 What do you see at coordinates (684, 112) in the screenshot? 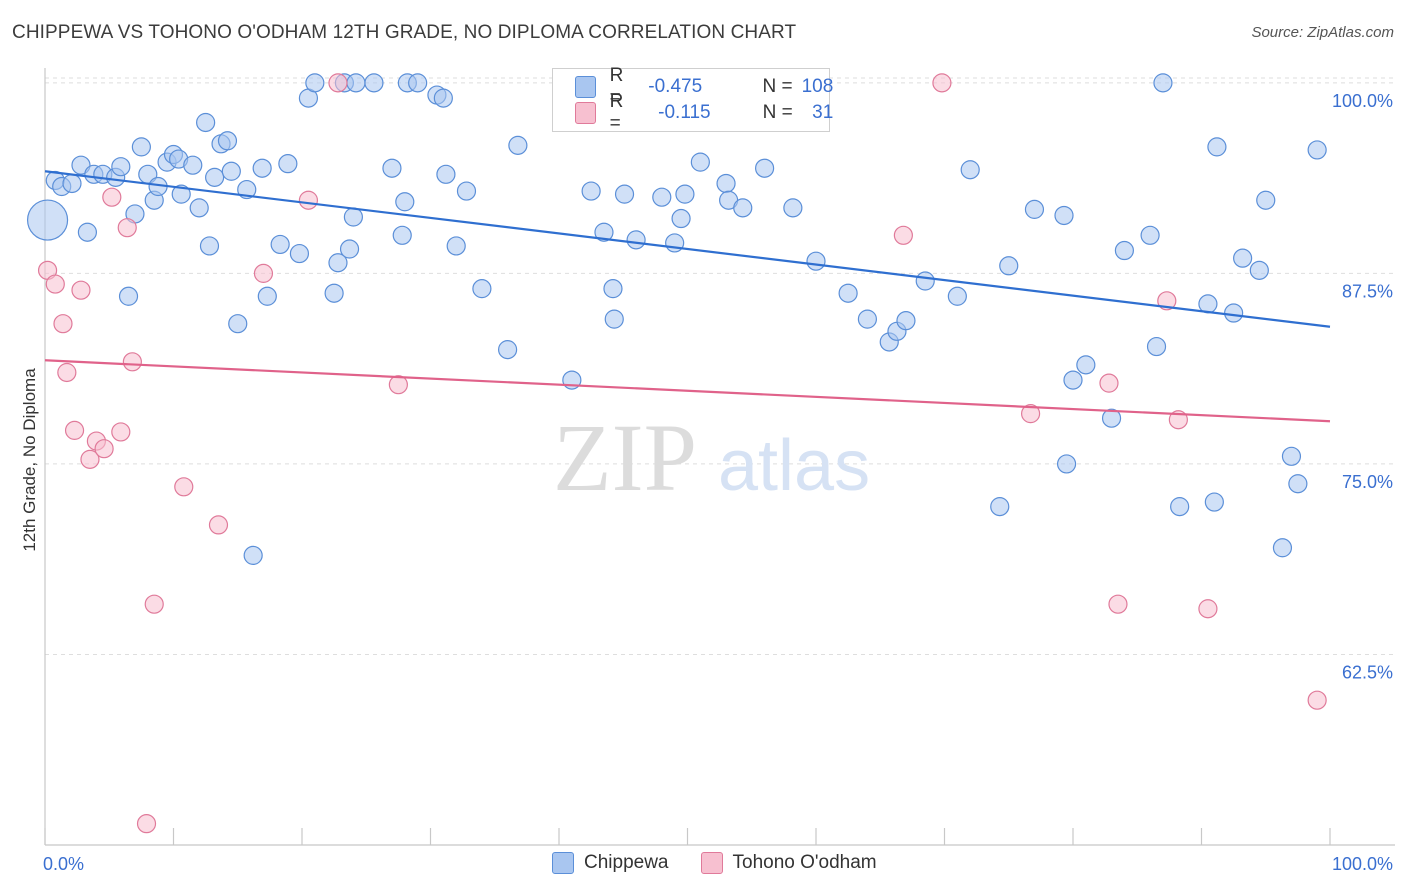
I see `legend-r-value: -0.115` at bounding box center [684, 112].